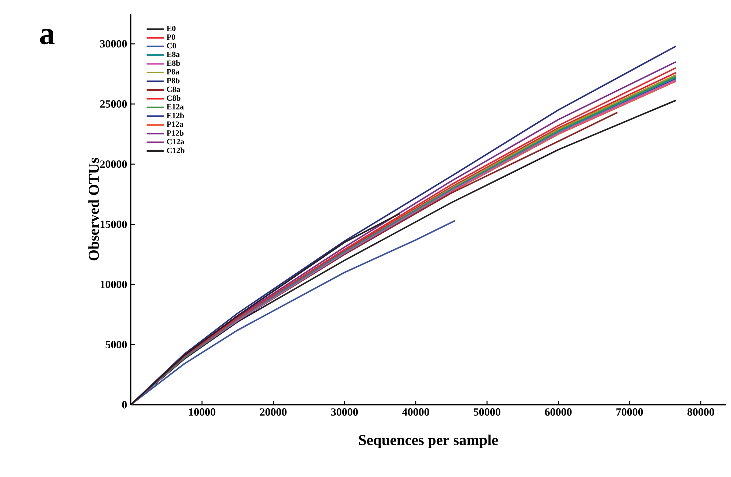 Image resolution: width=731 pixels, height=477 pixels. I want to click on legend-label: P0, so click(171, 37).